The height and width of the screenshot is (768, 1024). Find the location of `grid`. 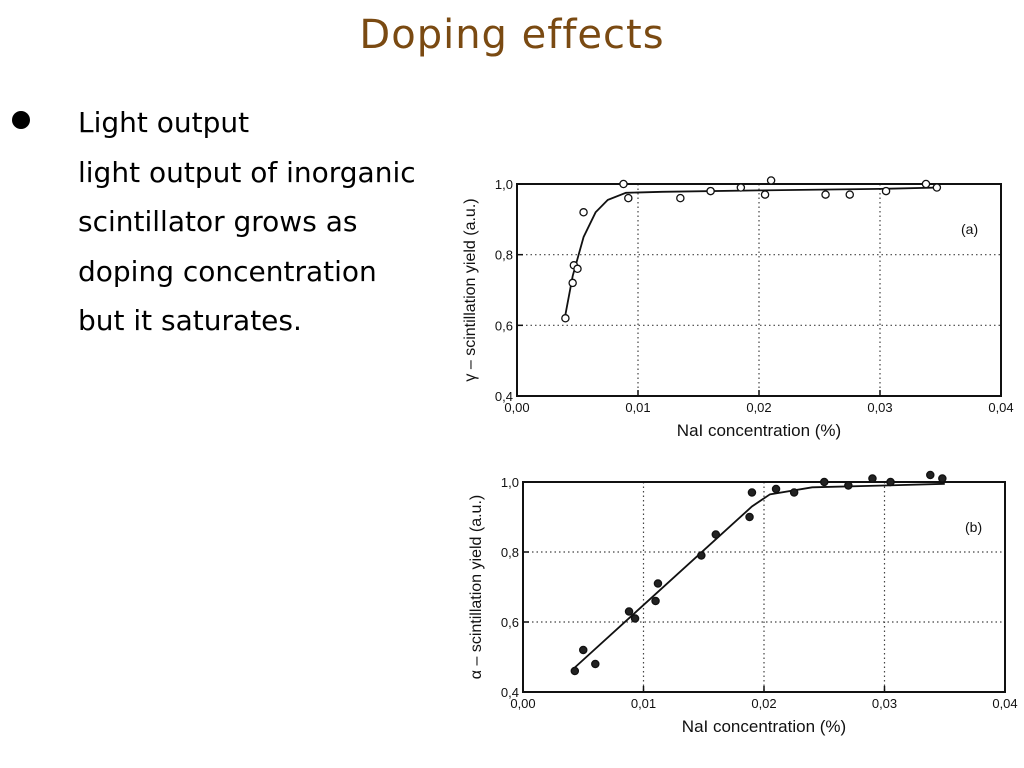

grid is located at coordinates (759, 289).